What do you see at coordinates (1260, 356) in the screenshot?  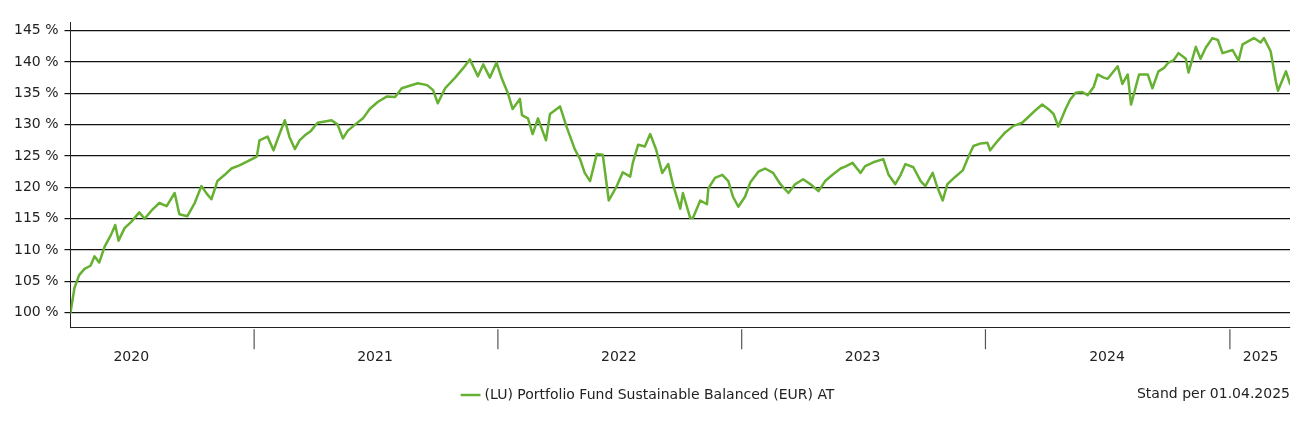 I see `x-tick-label: 2025` at bounding box center [1260, 356].